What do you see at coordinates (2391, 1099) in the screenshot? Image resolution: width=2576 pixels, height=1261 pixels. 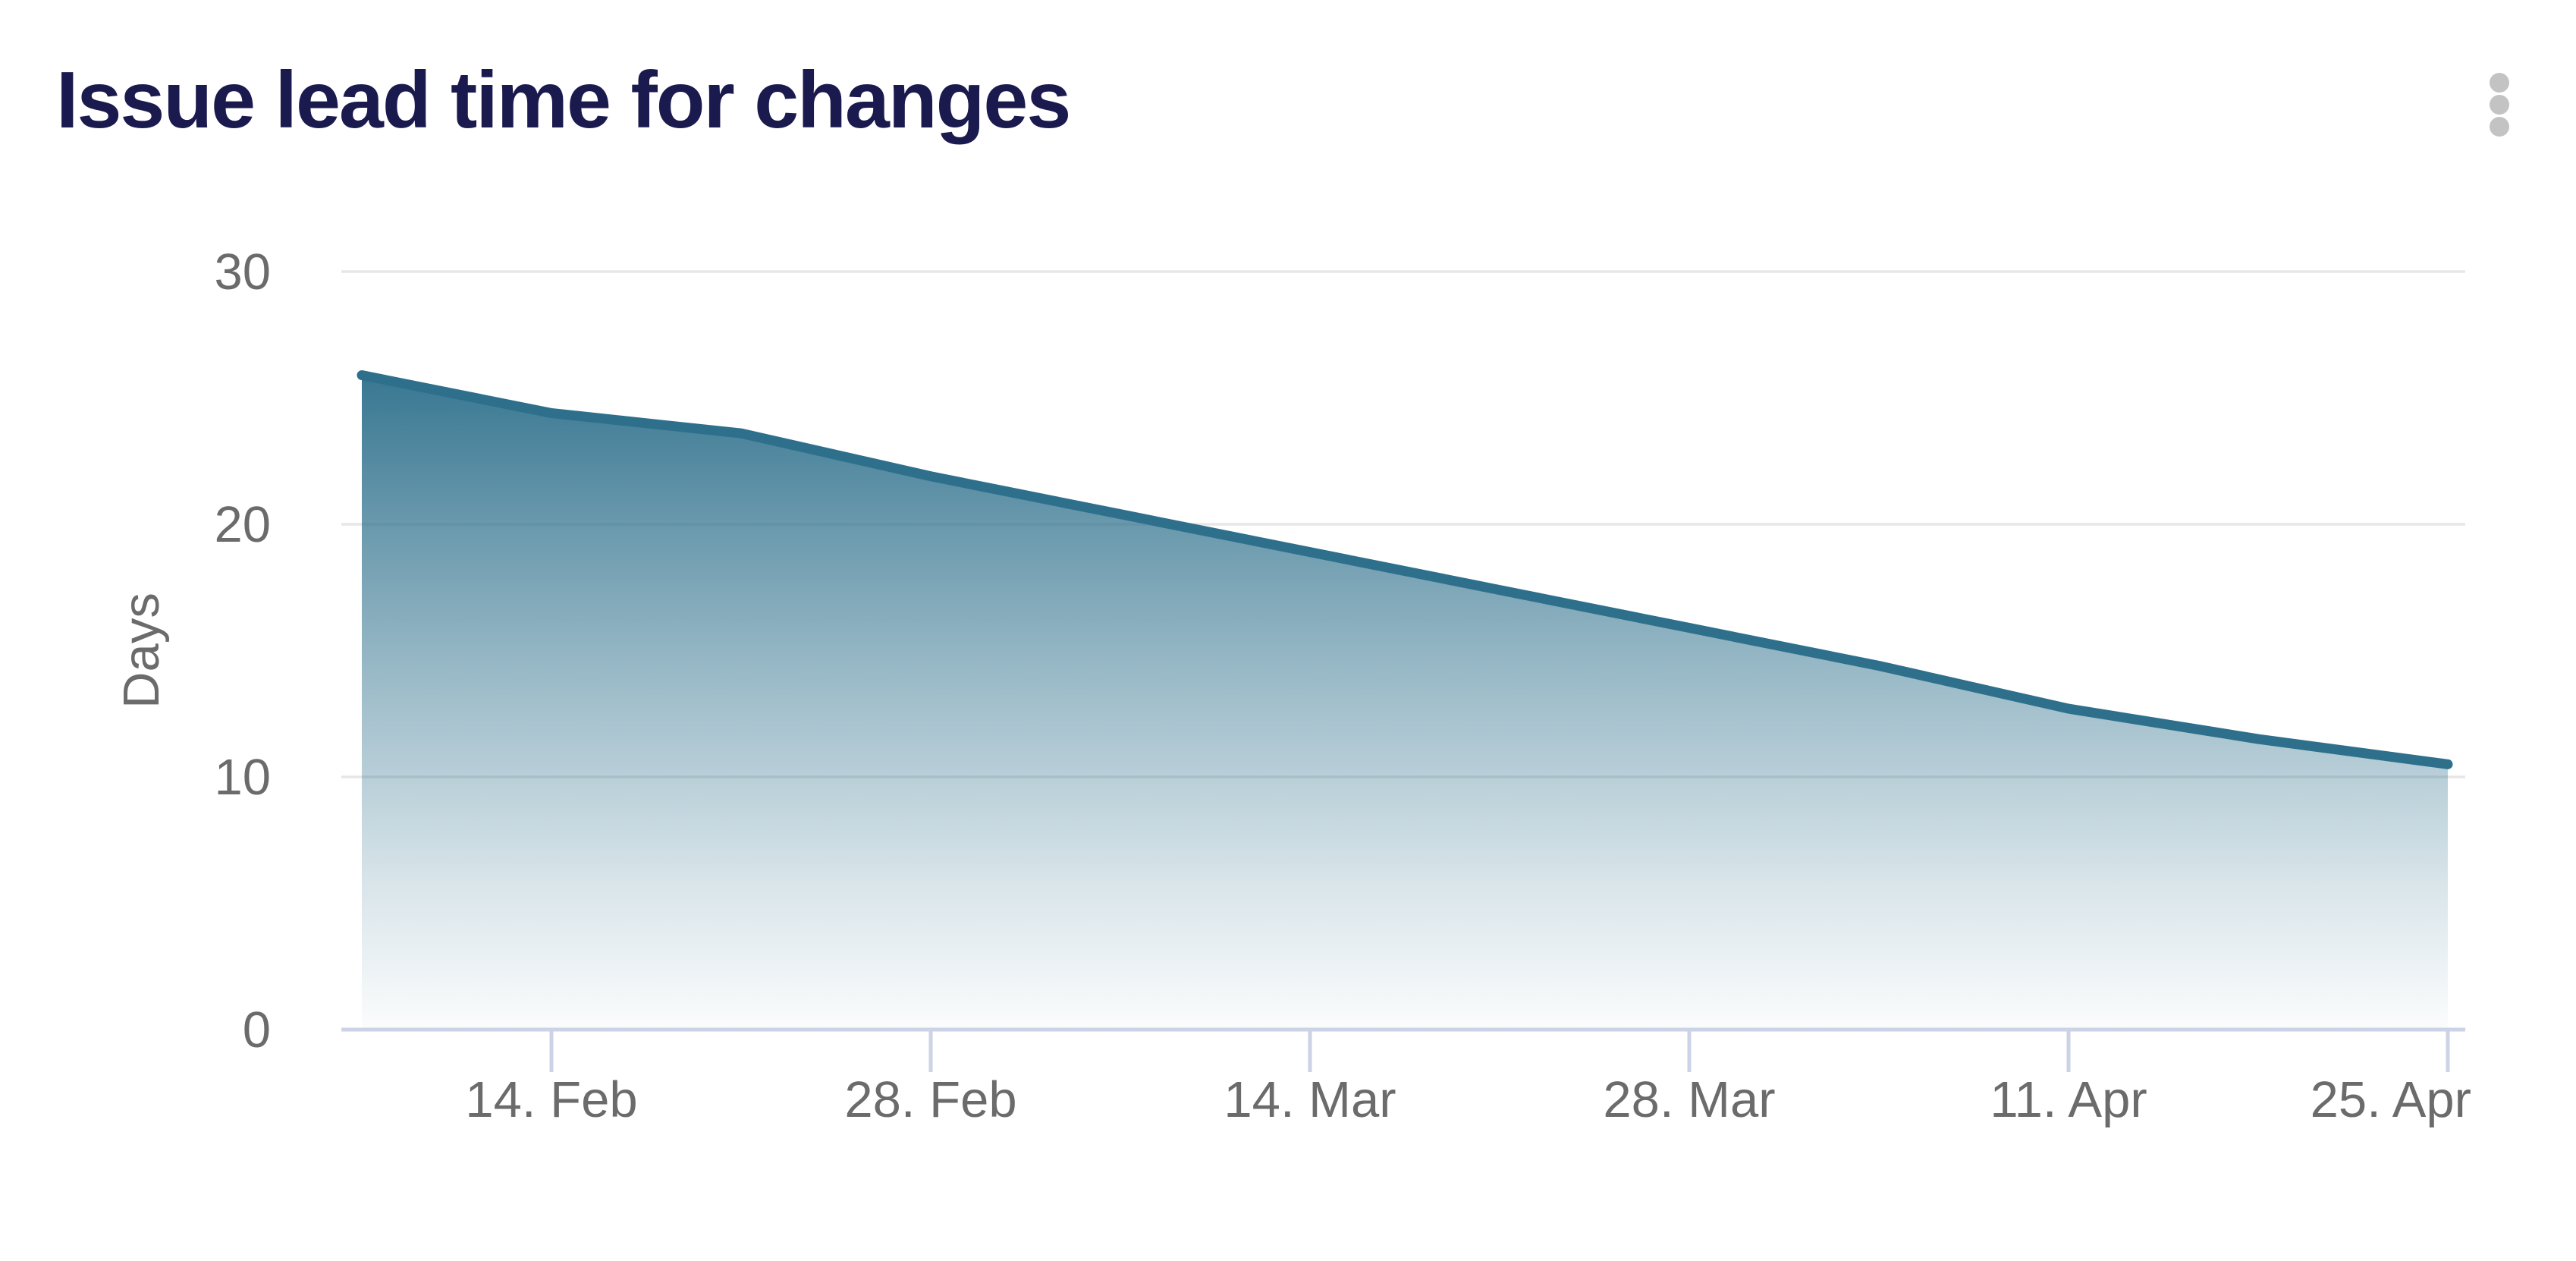 I see `x-tick-label: 25. Apr` at bounding box center [2391, 1099].